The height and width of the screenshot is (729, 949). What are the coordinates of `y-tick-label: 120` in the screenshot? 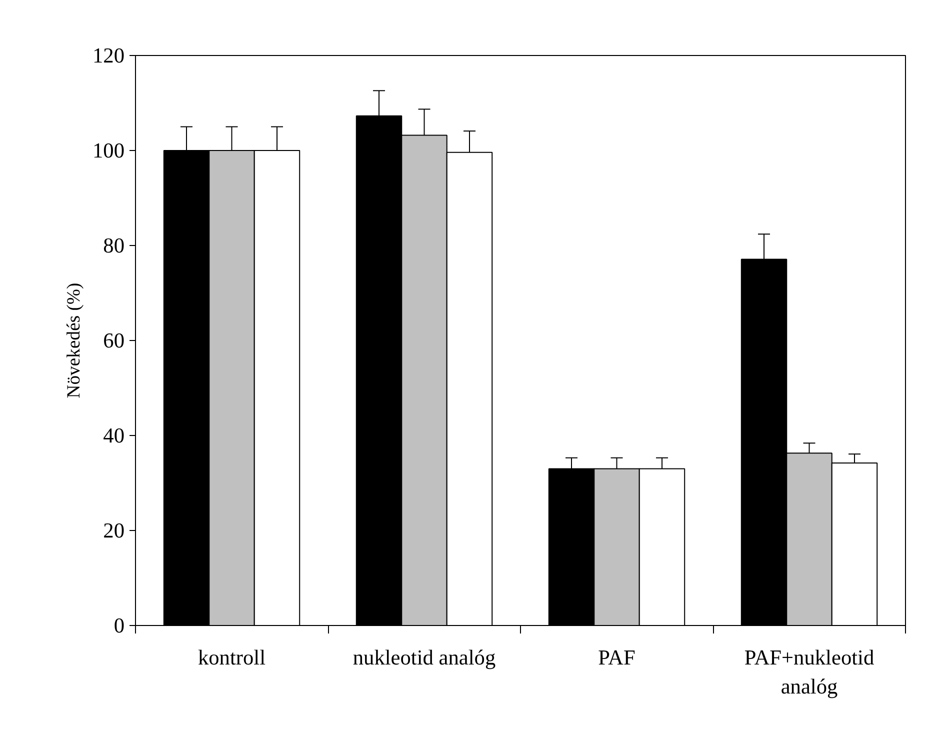 It's located at (108, 56).